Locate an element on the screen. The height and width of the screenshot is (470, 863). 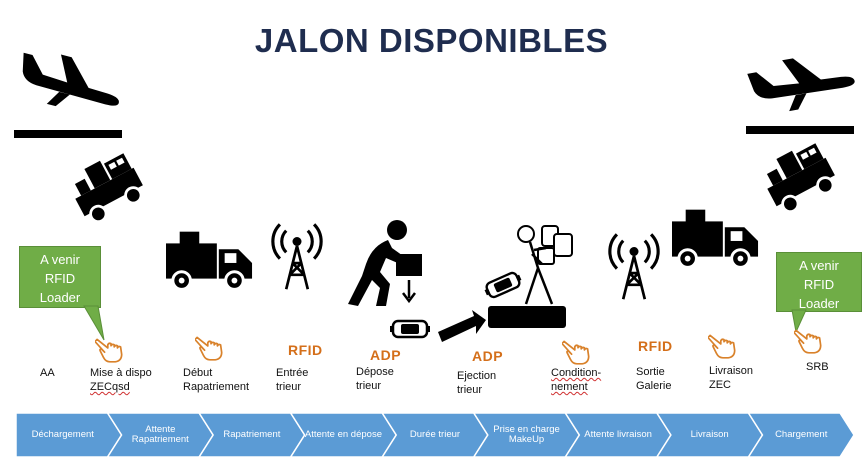
baggage-icon is located at coordinates (410, 329).